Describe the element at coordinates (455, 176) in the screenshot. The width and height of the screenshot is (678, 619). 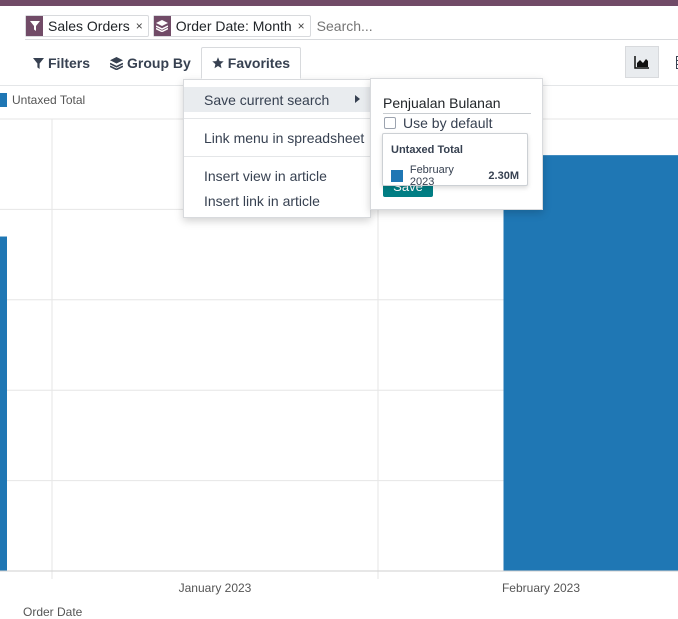
I see `tooltip-row: February 2023 2.30M` at that location.